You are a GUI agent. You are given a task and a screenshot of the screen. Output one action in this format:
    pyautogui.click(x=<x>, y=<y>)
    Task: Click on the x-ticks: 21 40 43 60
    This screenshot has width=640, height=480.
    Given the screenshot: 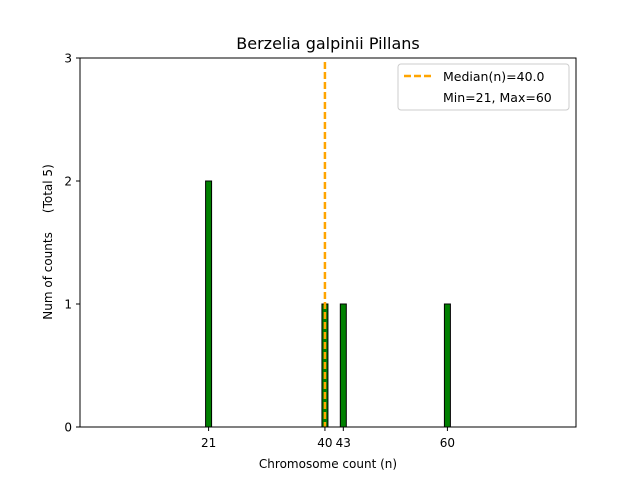 What is the action you would take?
    pyautogui.click(x=328, y=438)
    